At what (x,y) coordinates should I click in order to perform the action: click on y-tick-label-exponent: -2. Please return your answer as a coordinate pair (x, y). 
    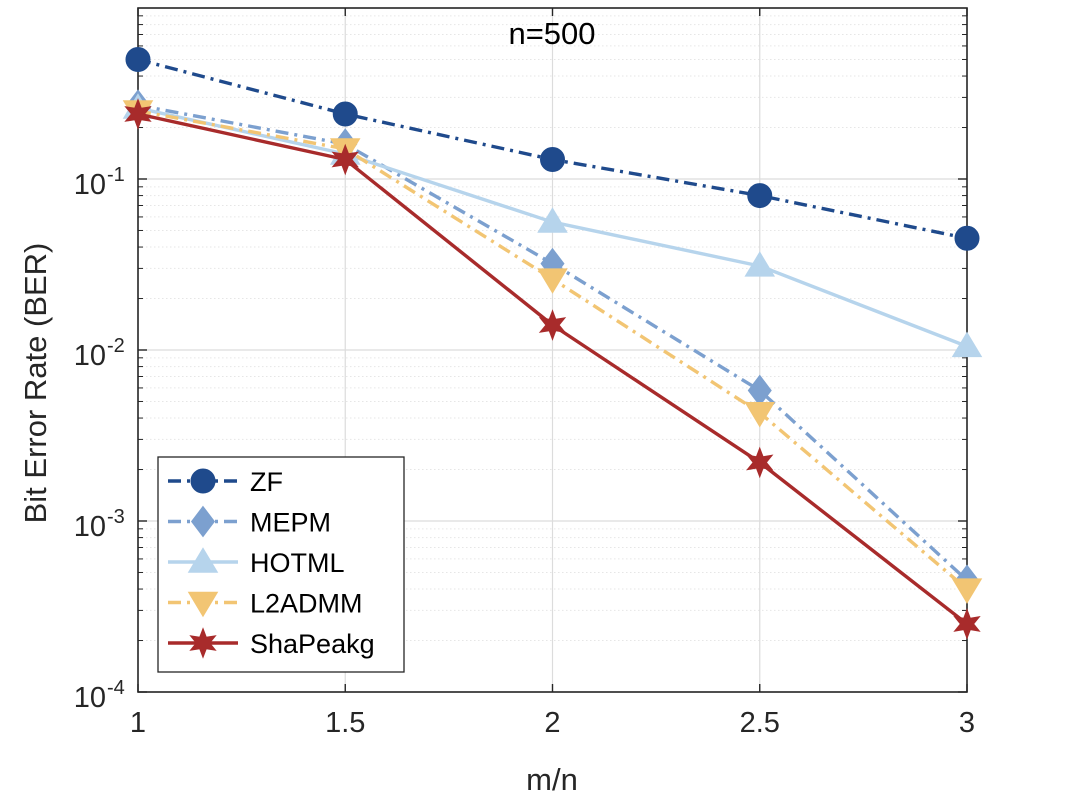
    Looking at the image, I should click on (116, 346).